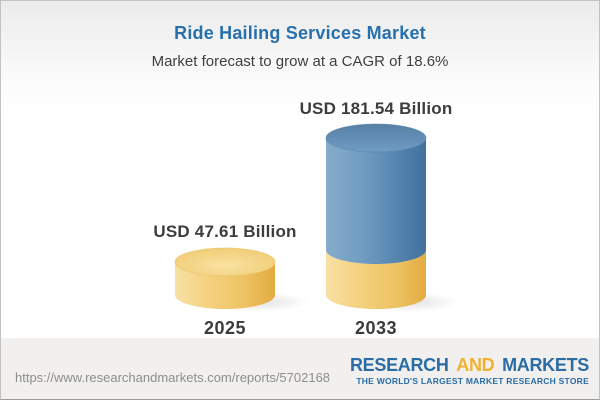 Image resolution: width=600 pixels, height=400 pixels. I want to click on page-title: Ride Hailing Services Market, so click(300, 33).